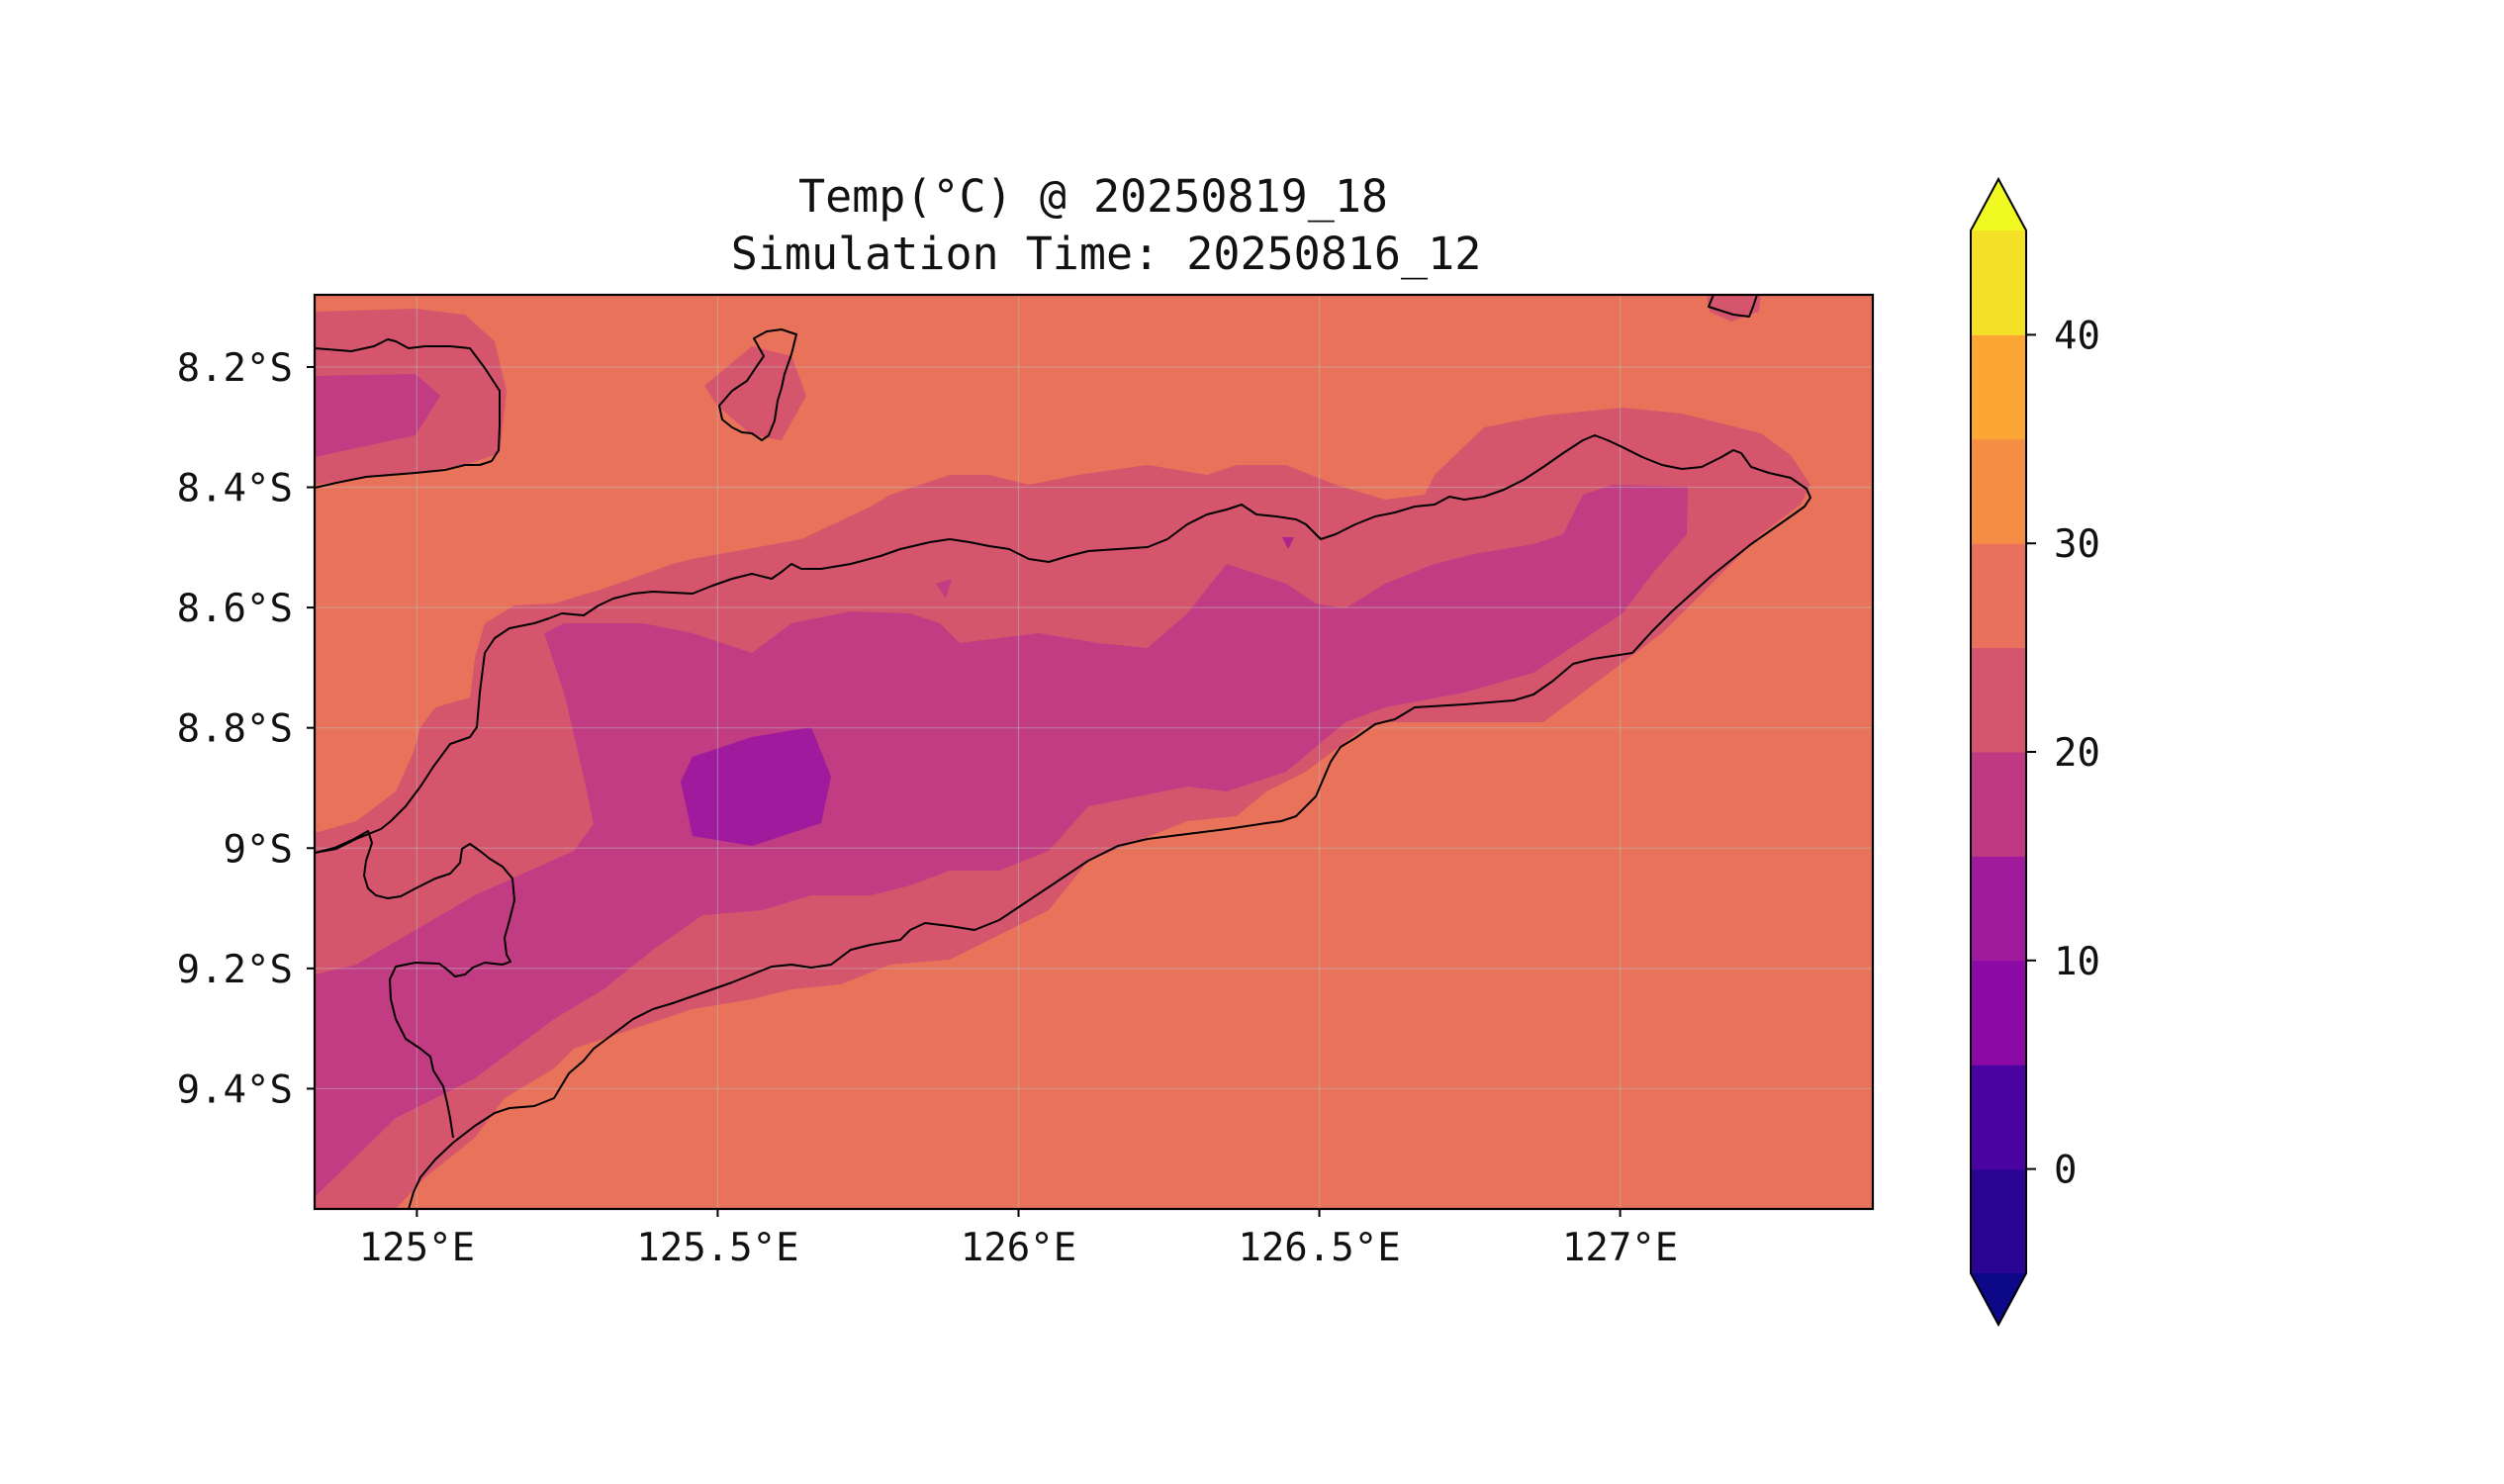 The image size is (2504, 1484). I want to click on coastline-ne-tip, so click(1733, 306).